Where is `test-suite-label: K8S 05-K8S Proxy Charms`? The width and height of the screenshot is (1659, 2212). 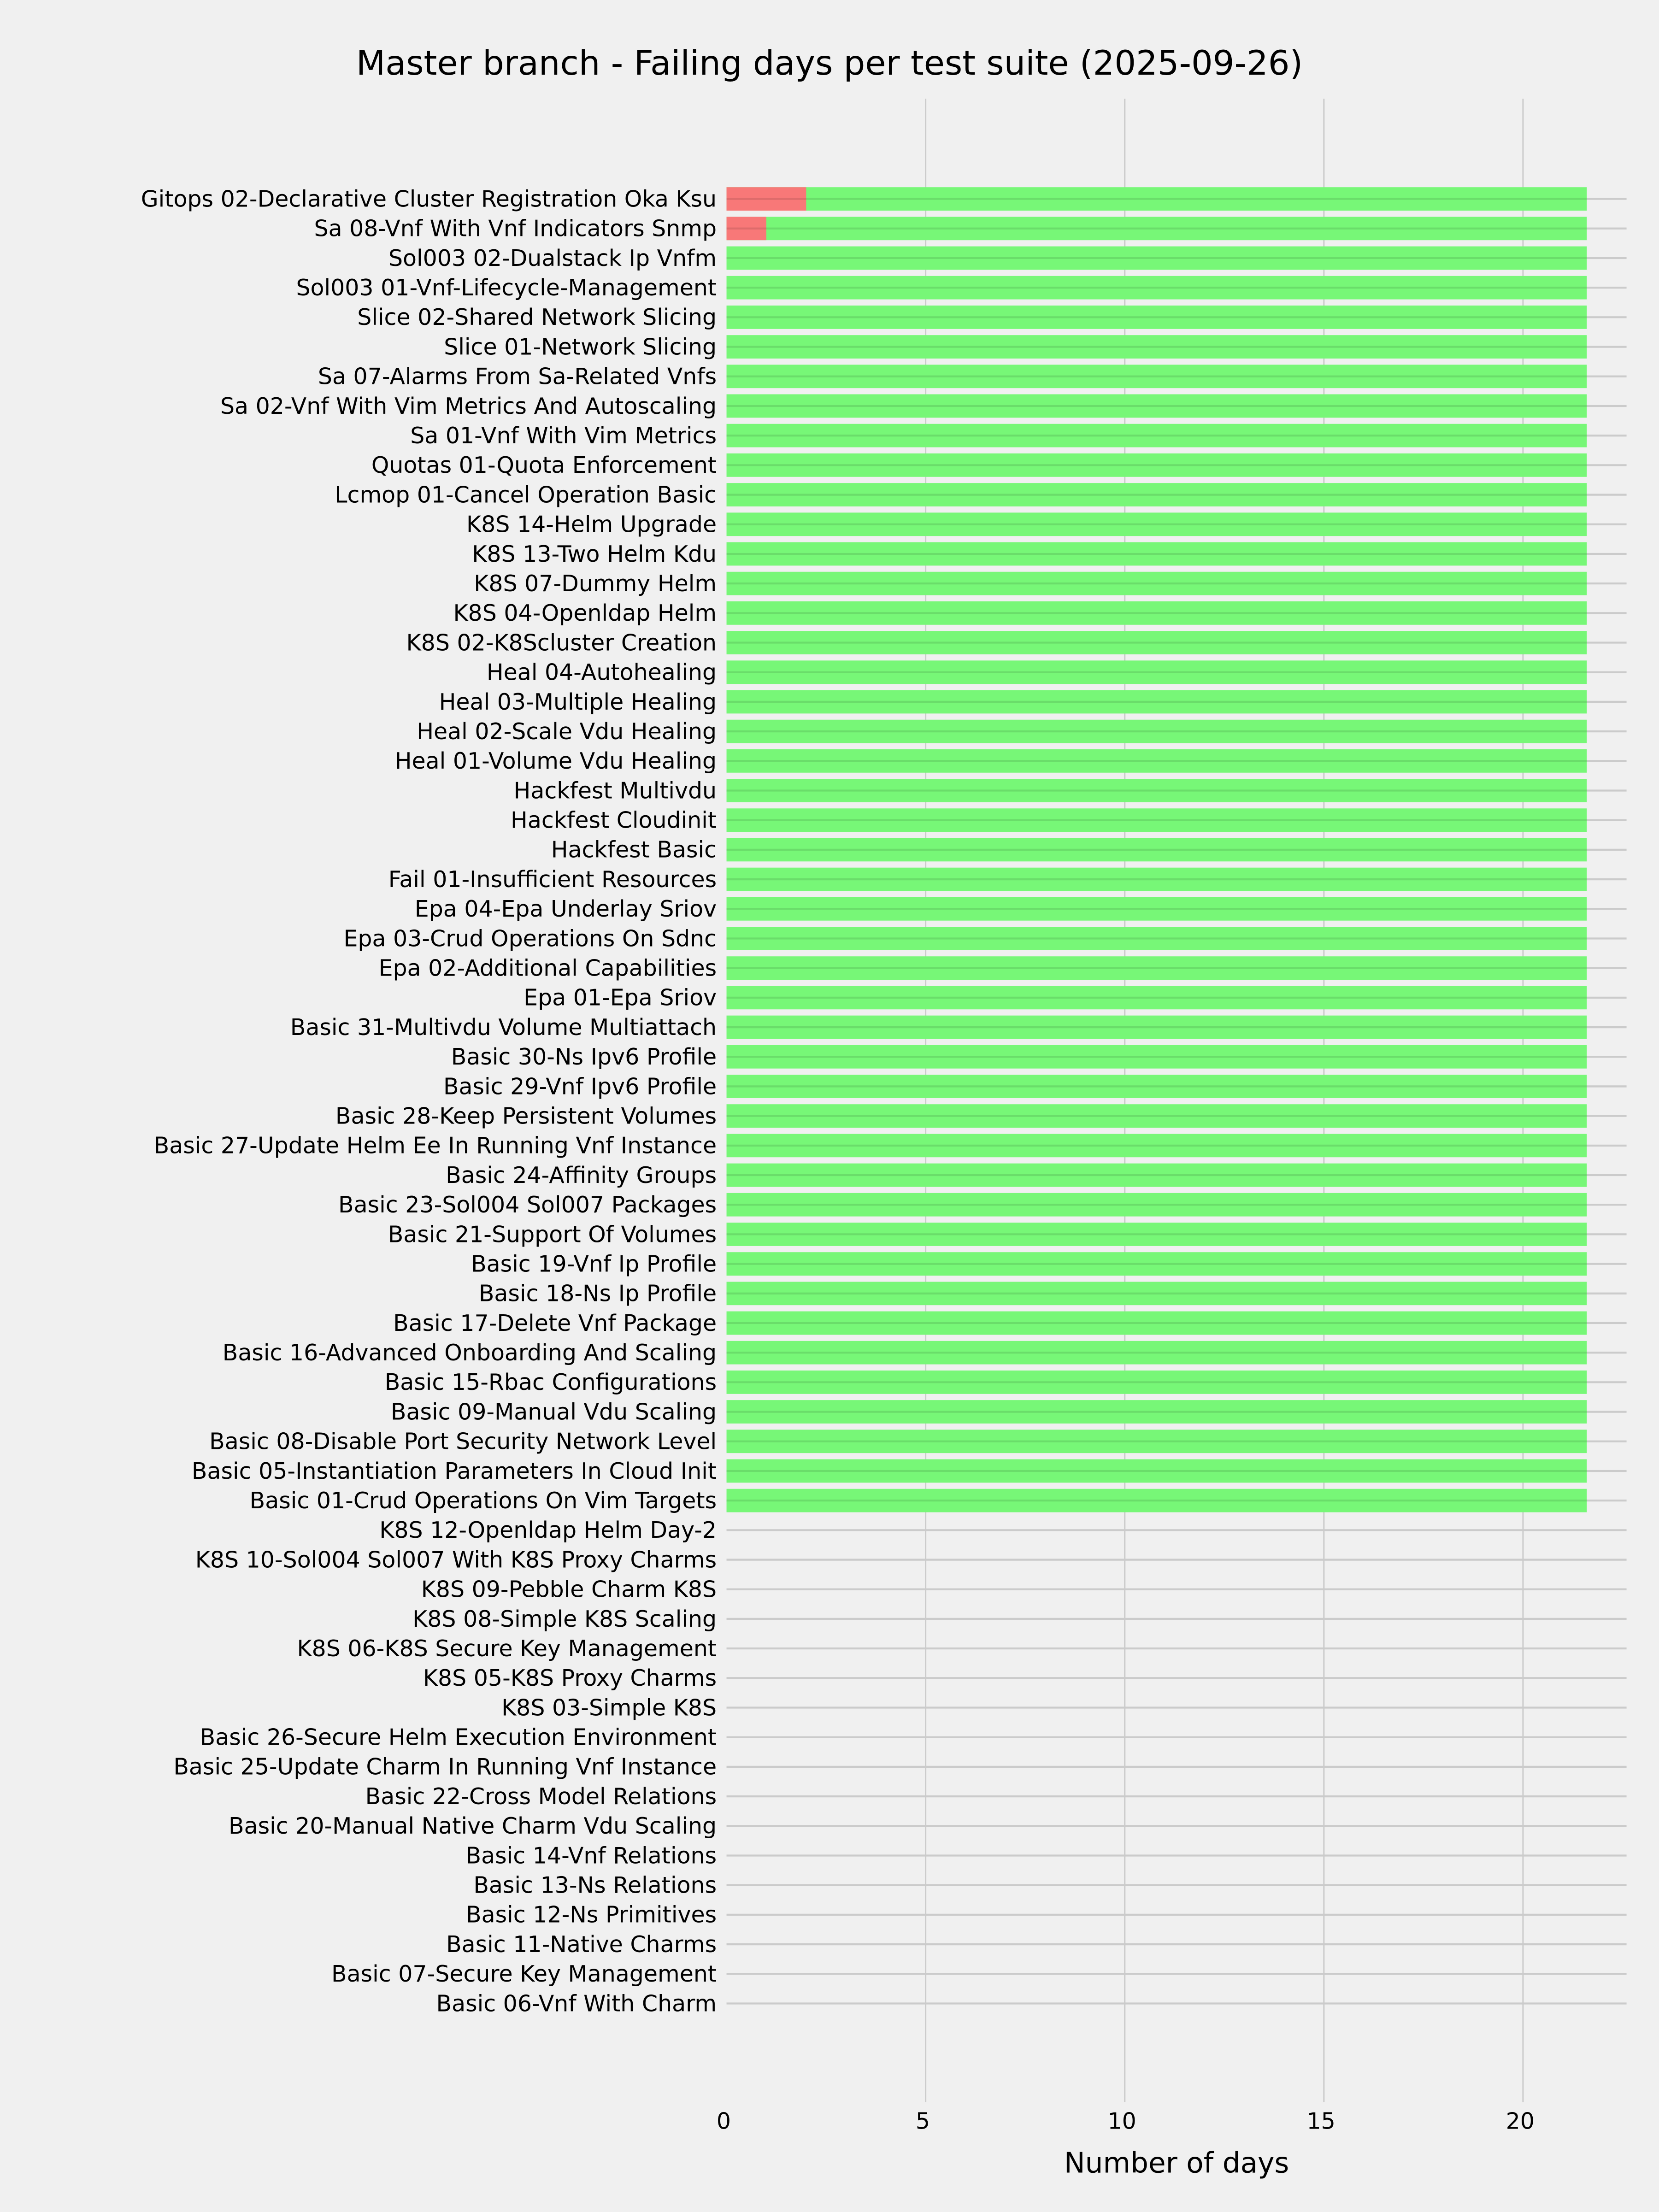
test-suite-label: K8S 05-K8S Proxy Charms is located at coordinates (570, 1678).